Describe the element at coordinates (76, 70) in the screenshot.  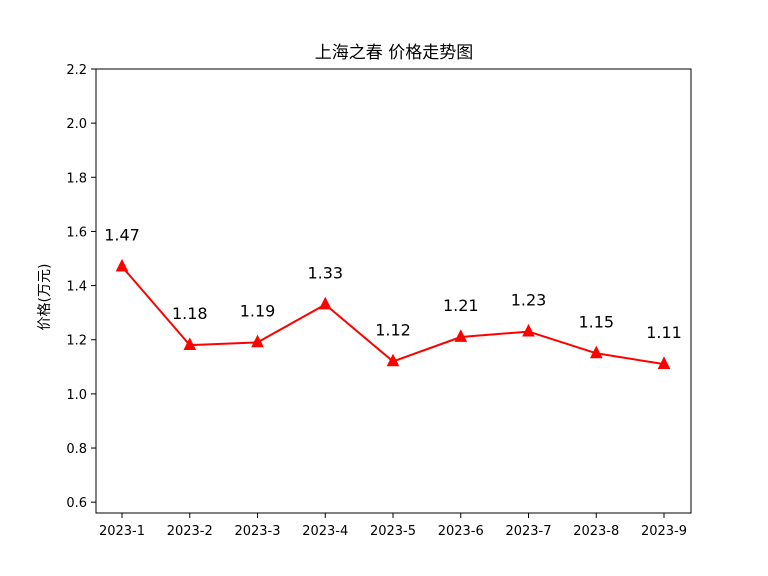
I see `y-tick-label: 2.2` at that location.